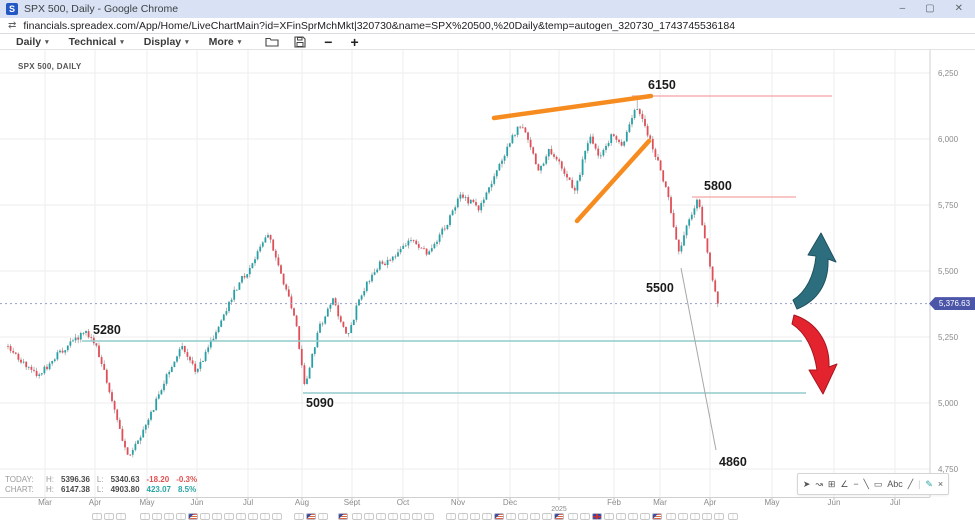  Describe the element at coordinates (958, 8) in the screenshot. I see `close-icon: ✕` at that location.